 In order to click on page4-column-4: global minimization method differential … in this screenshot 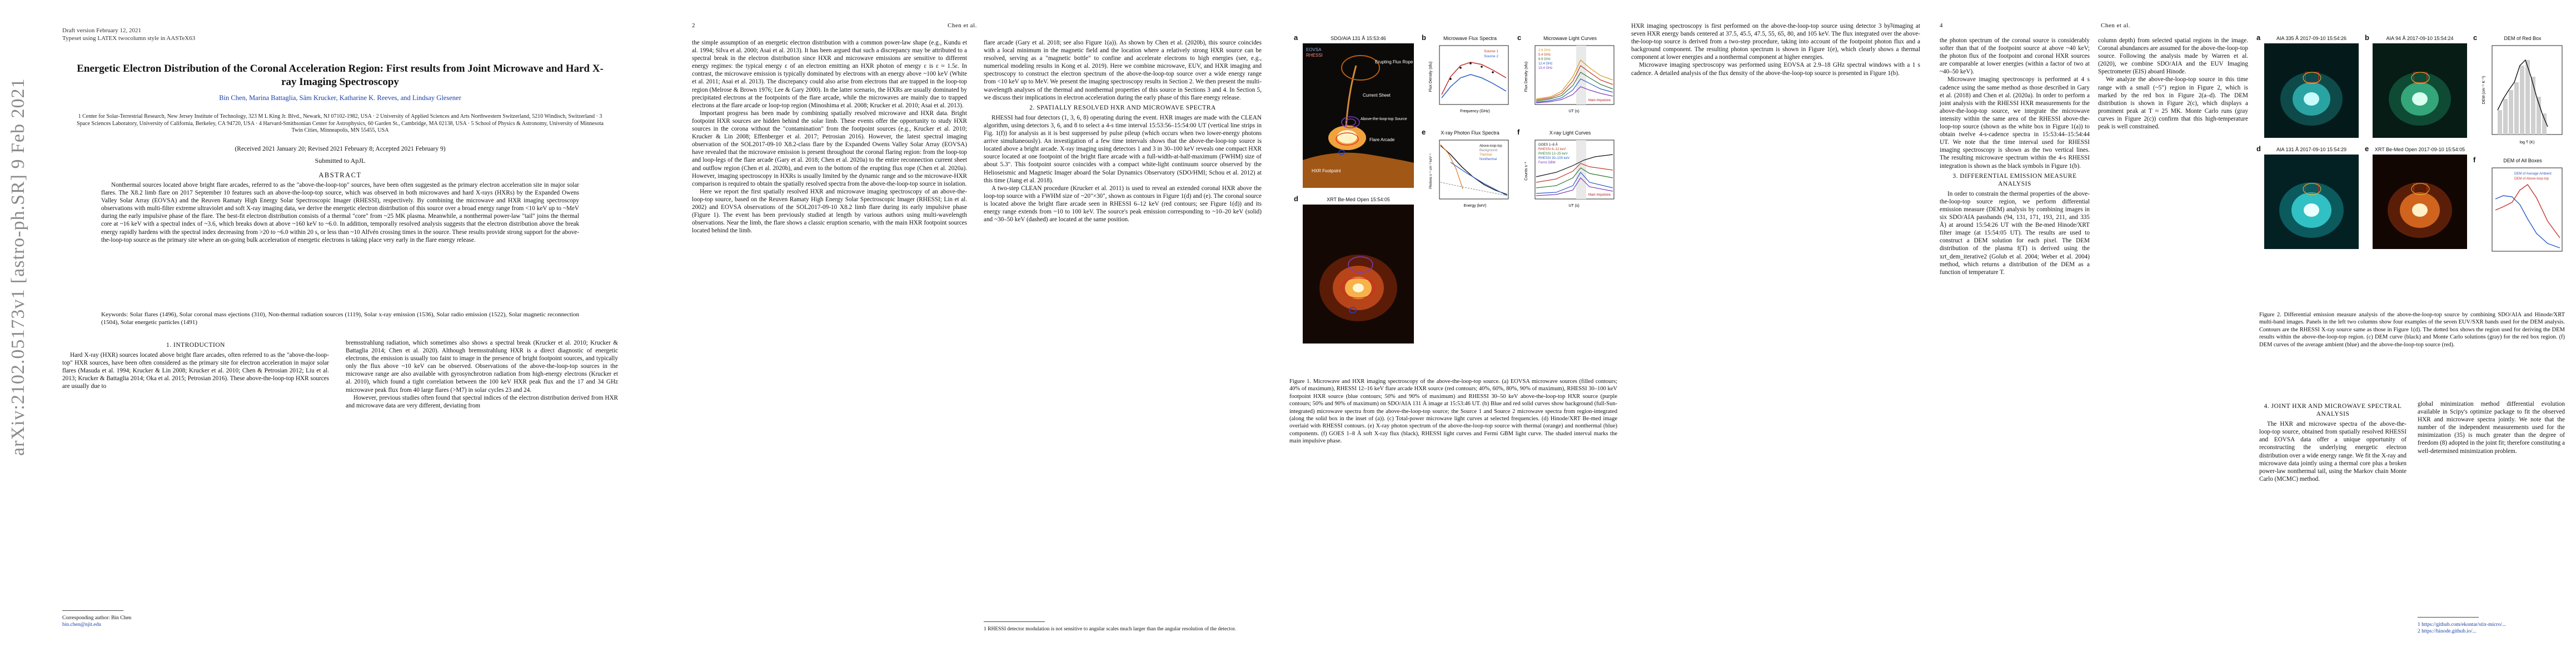, I will do `click(2491, 427)`.